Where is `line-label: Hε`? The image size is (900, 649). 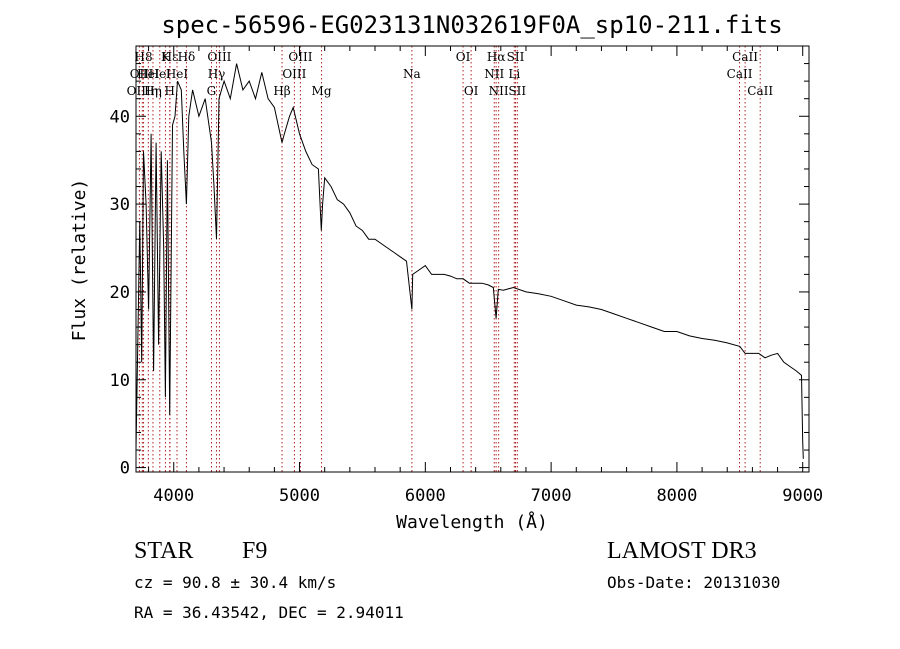 line-label: Hε is located at coordinates (170, 57).